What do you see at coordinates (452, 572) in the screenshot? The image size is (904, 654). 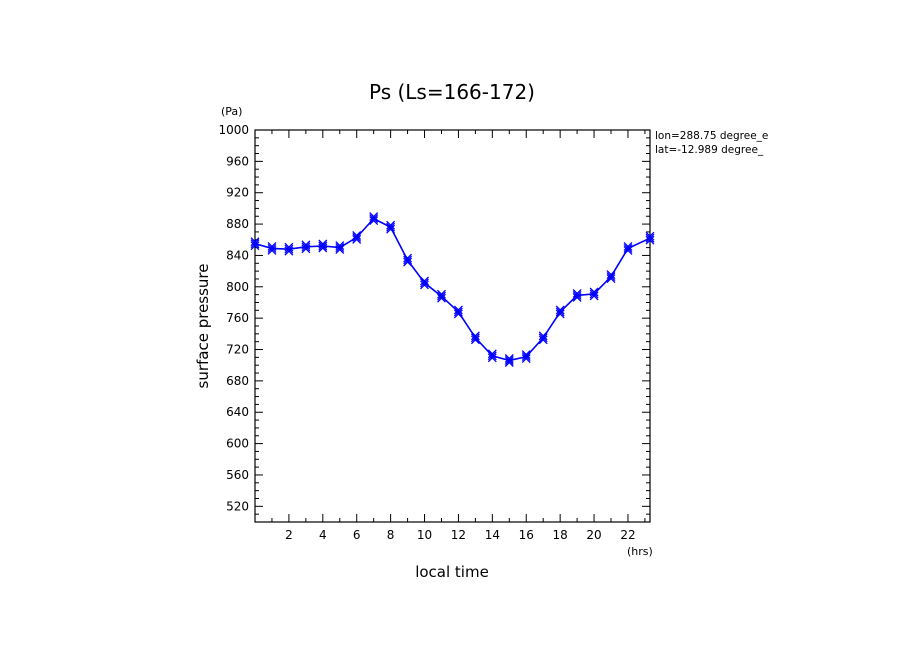 I see `x-axis-label: local time` at bounding box center [452, 572].